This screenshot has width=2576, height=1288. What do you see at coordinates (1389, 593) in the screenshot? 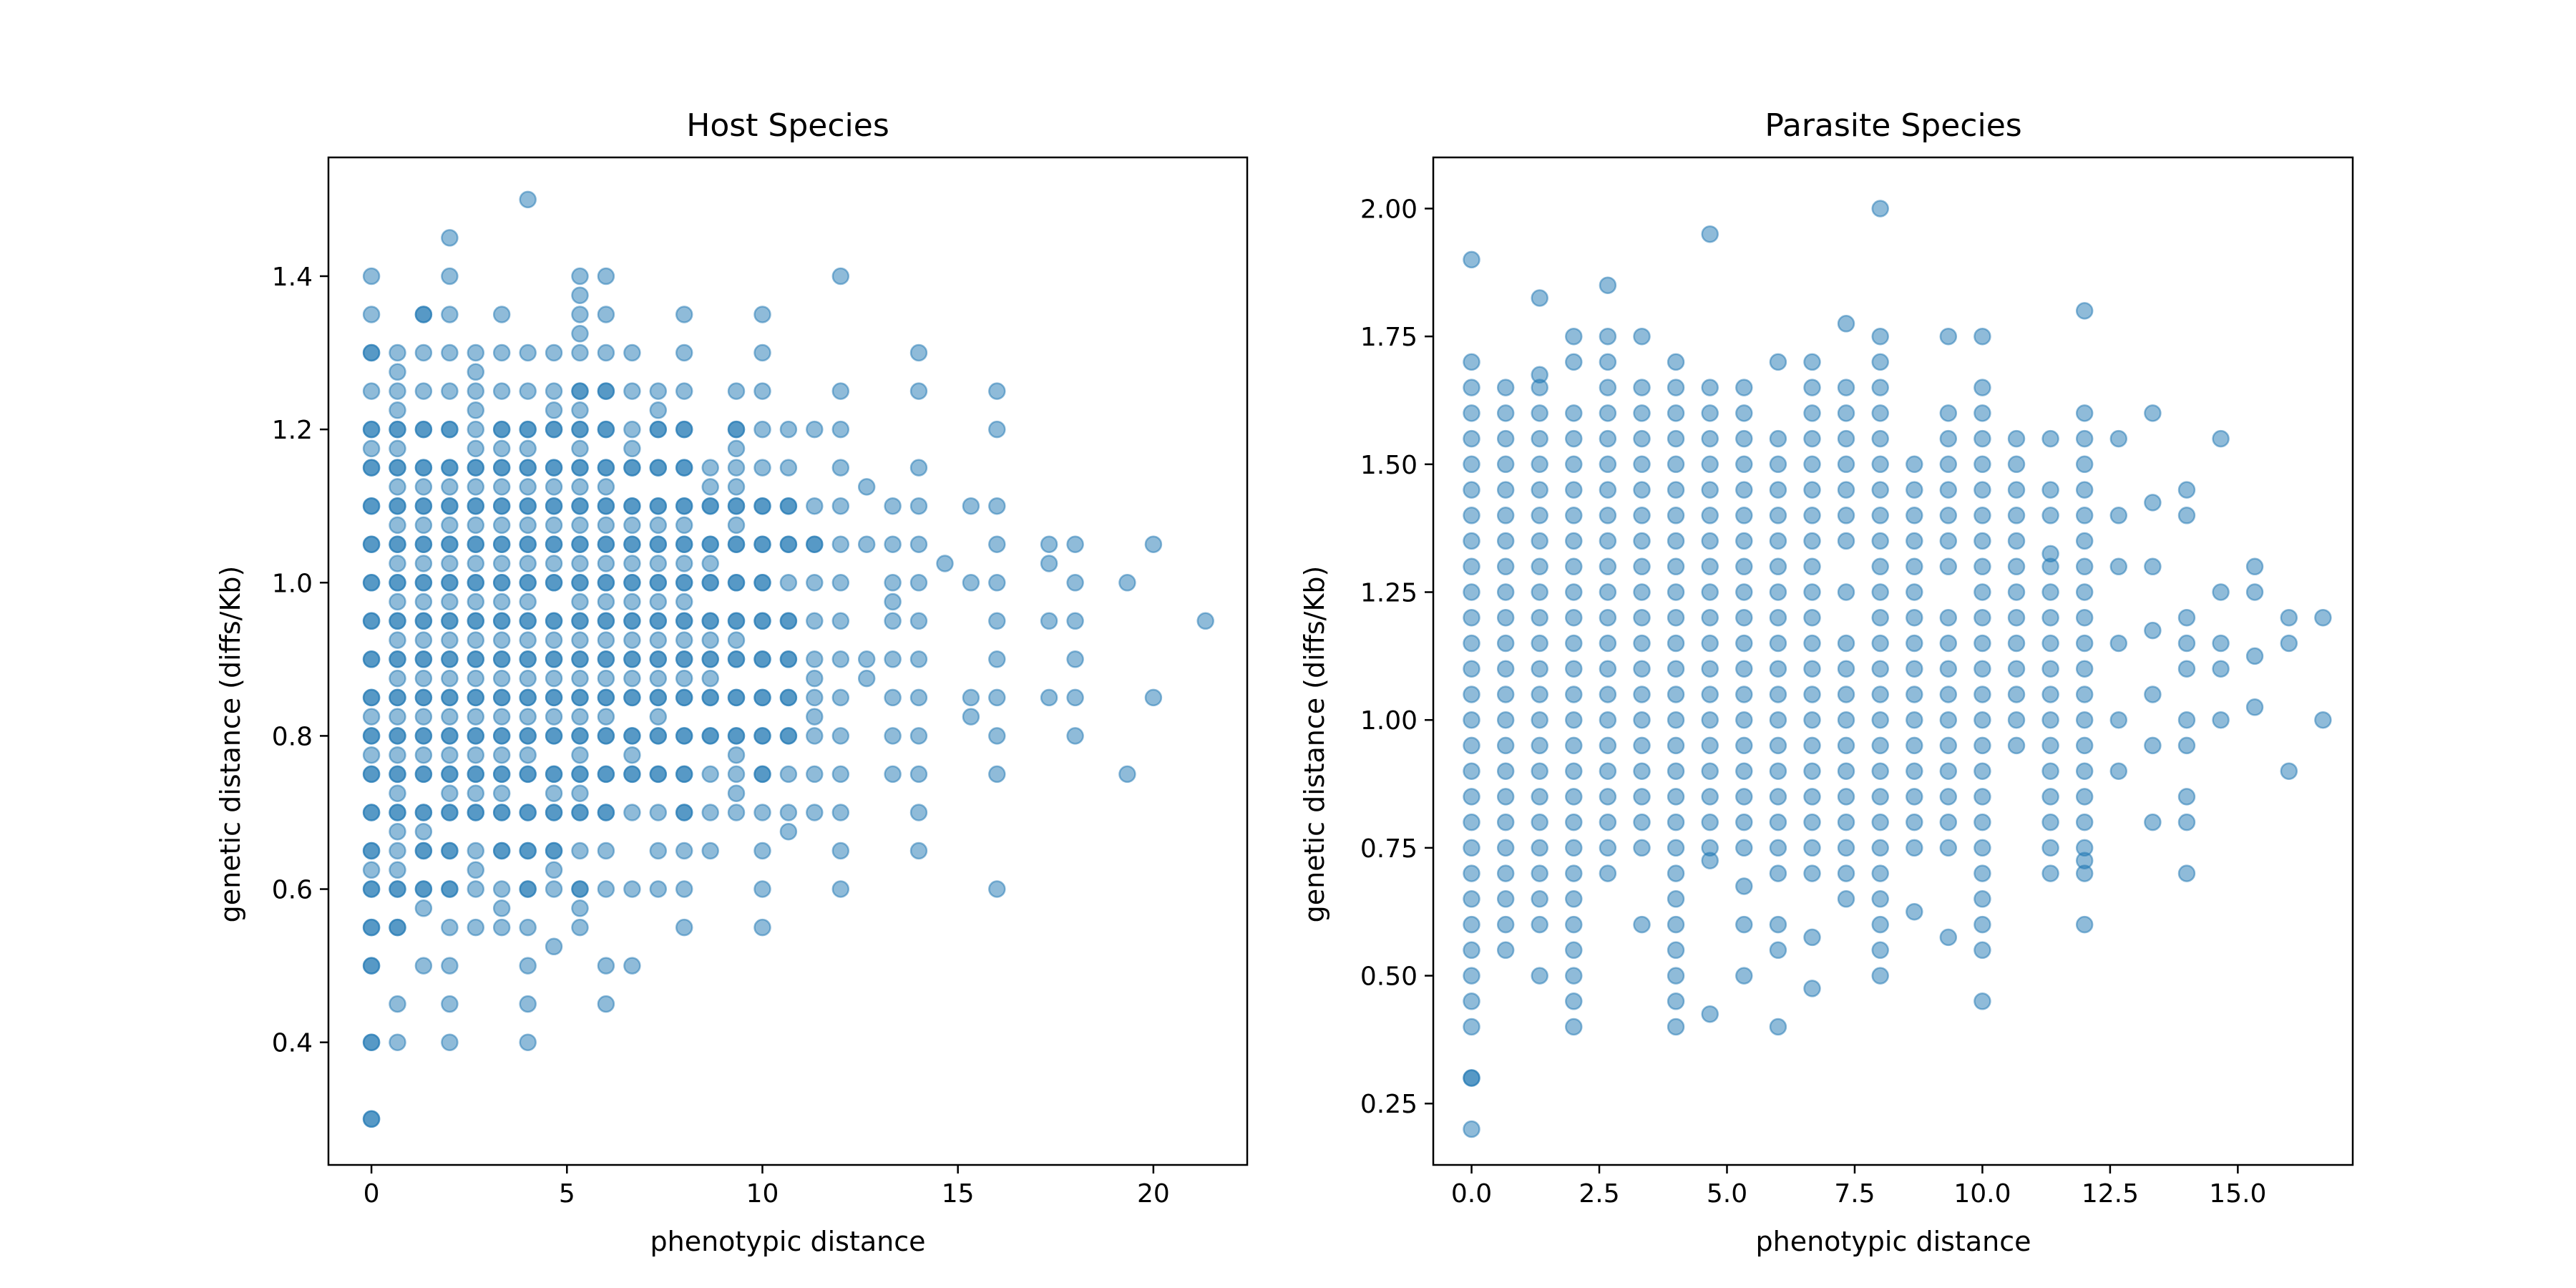
I see `y-tick-label: 1.25` at bounding box center [1389, 593].